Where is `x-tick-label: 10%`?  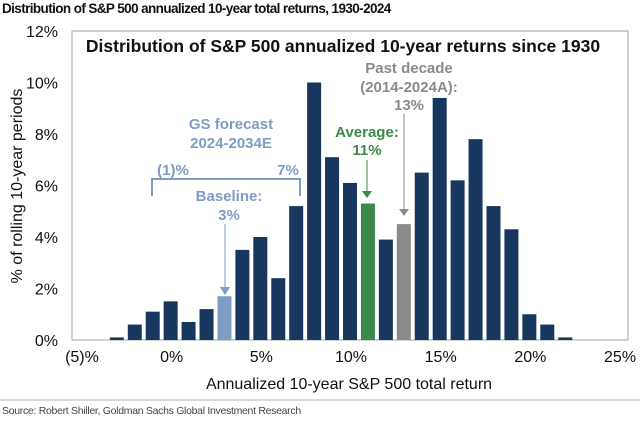 x-tick-label: 10% is located at coordinates (351, 357).